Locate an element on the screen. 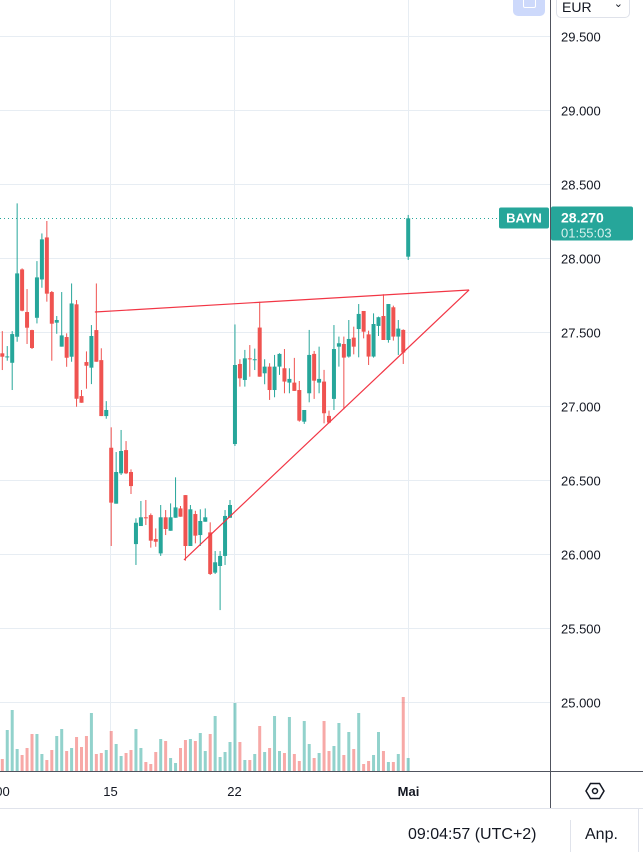 The width and height of the screenshot is (643, 853). last-price-label: 28.270 01:55:03 is located at coordinates (592, 223).